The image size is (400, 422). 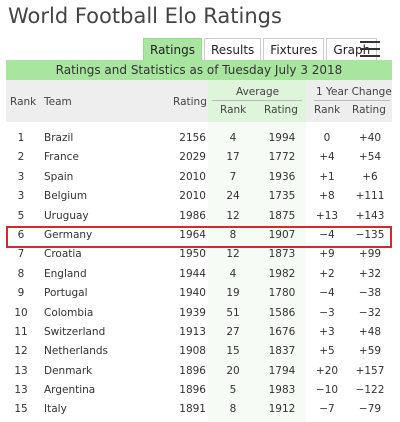 What do you see at coordinates (233, 351) in the screenshot?
I see `cell-average-rank: 15` at bounding box center [233, 351].